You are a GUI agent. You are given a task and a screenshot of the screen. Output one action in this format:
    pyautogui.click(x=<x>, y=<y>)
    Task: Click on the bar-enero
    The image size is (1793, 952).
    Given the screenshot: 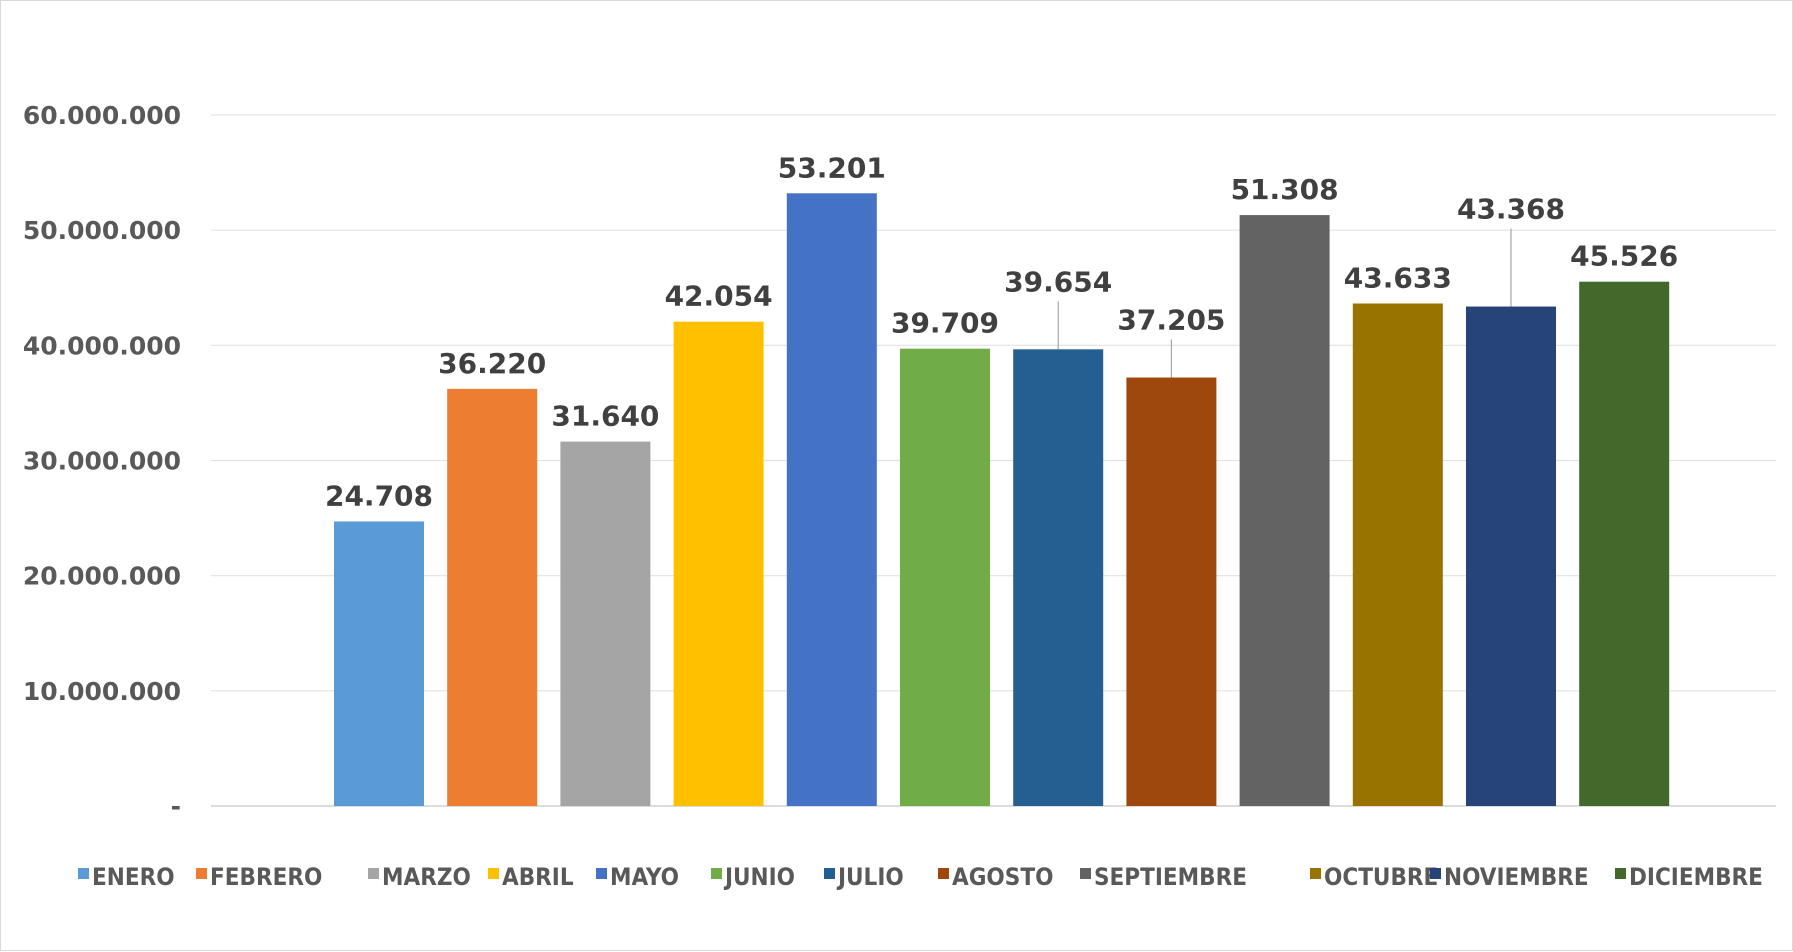 What is the action you would take?
    pyautogui.click(x=379, y=663)
    